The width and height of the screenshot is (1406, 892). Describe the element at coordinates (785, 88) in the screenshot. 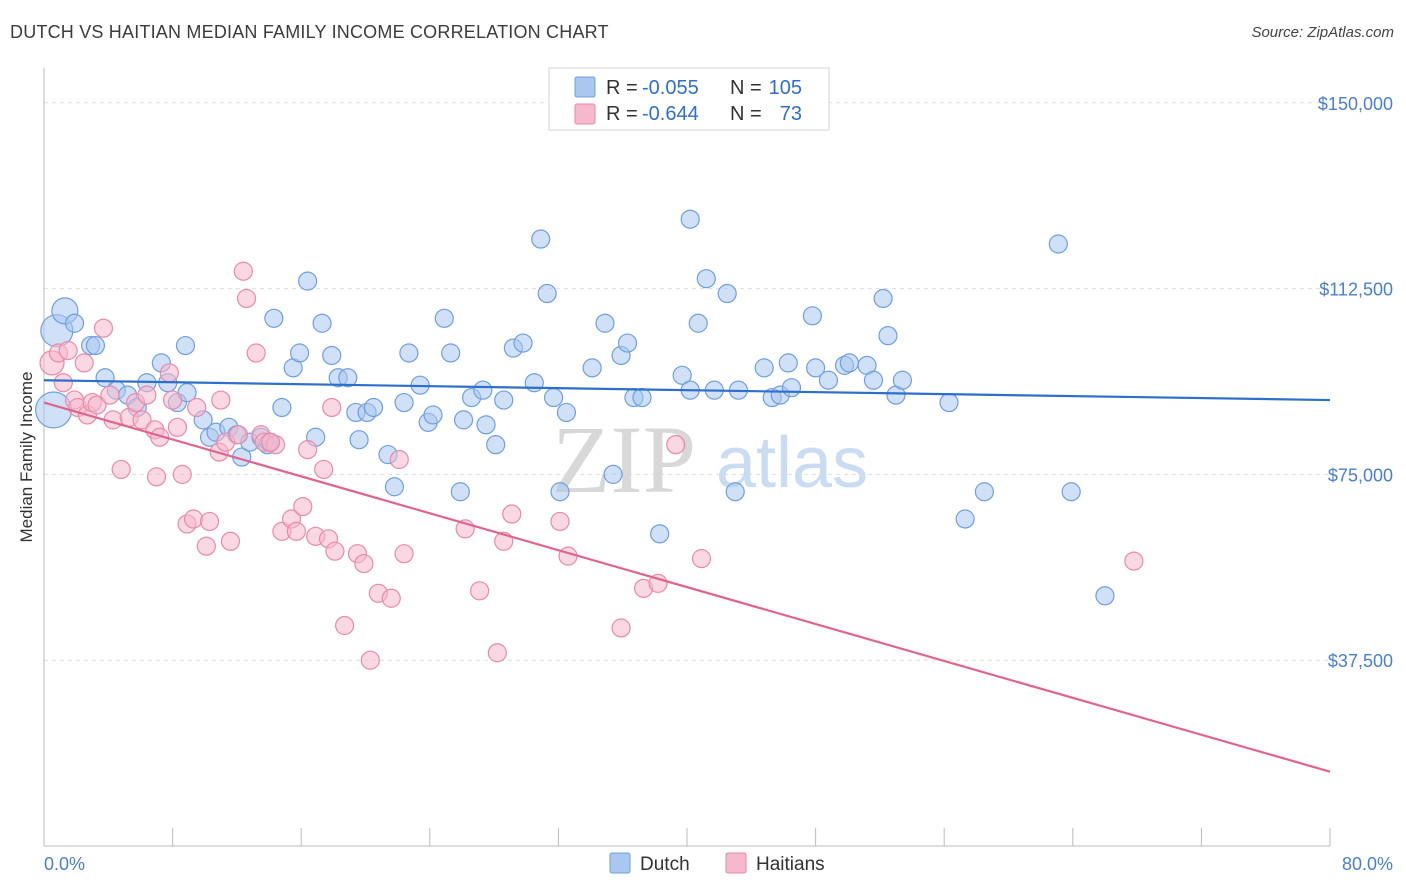

I see `legend-n-value-dutch: 105` at that location.